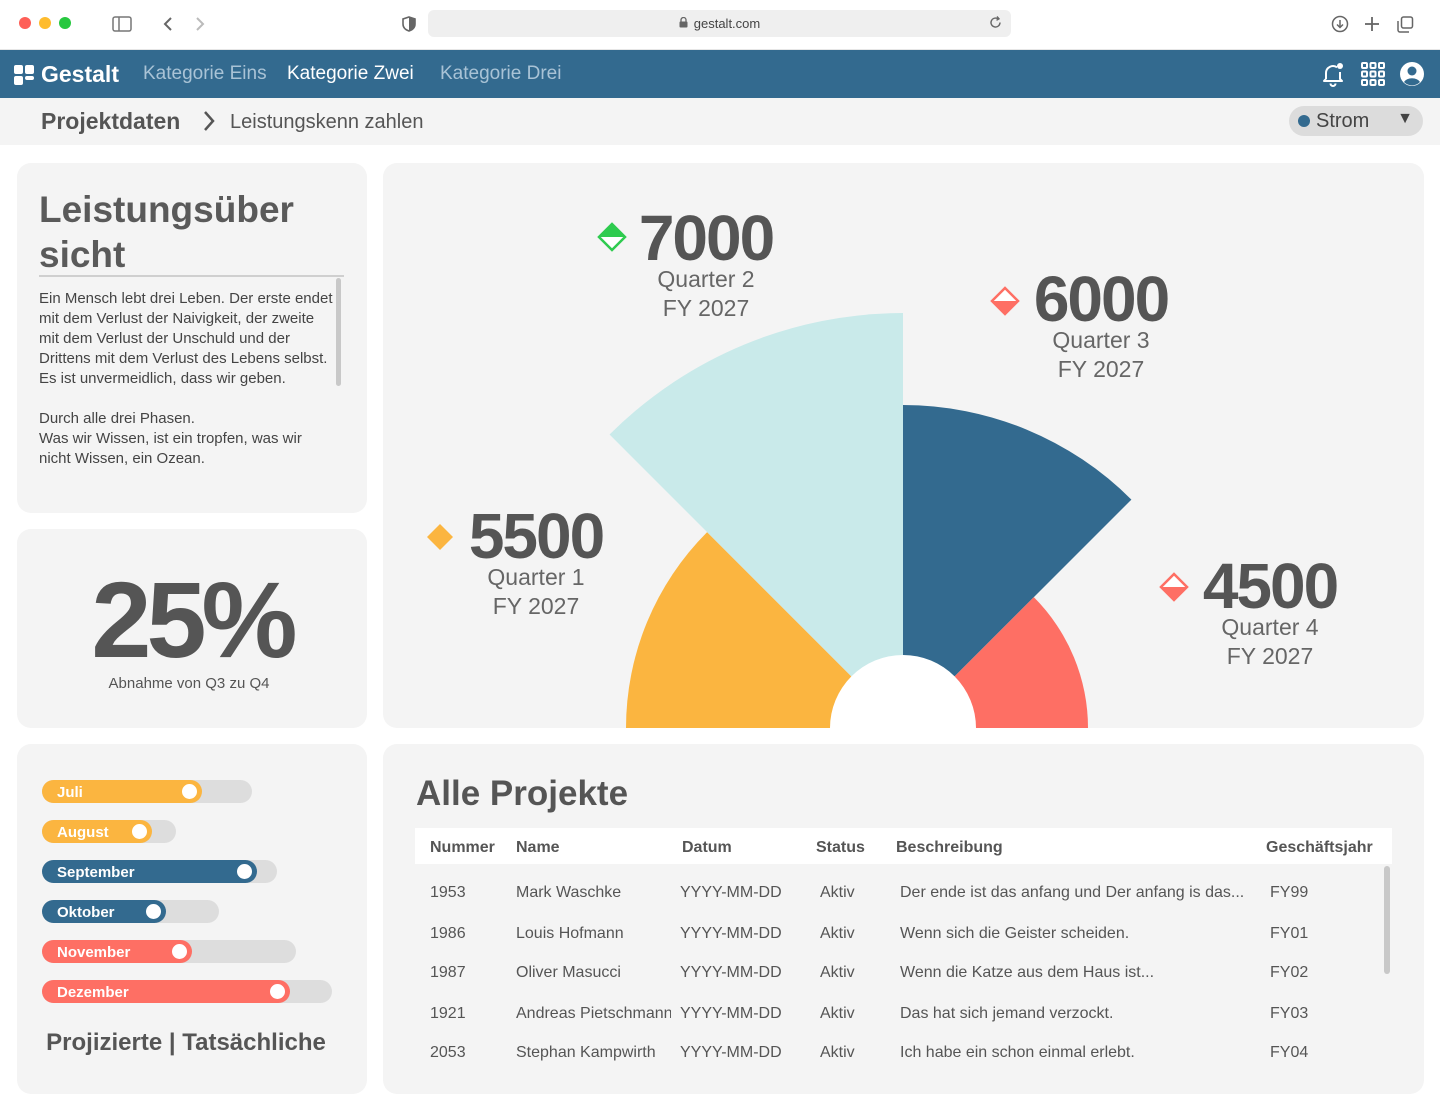 This screenshot has height=1116, width=1440. What do you see at coordinates (96, 872) in the screenshot?
I see `slider-label: September` at bounding box center [96, 872].